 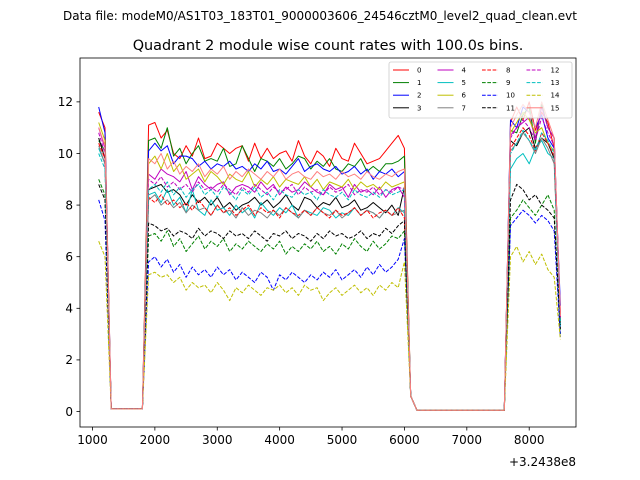 I want to click on x-tick-label: 4000, so click(x=279, y=440).